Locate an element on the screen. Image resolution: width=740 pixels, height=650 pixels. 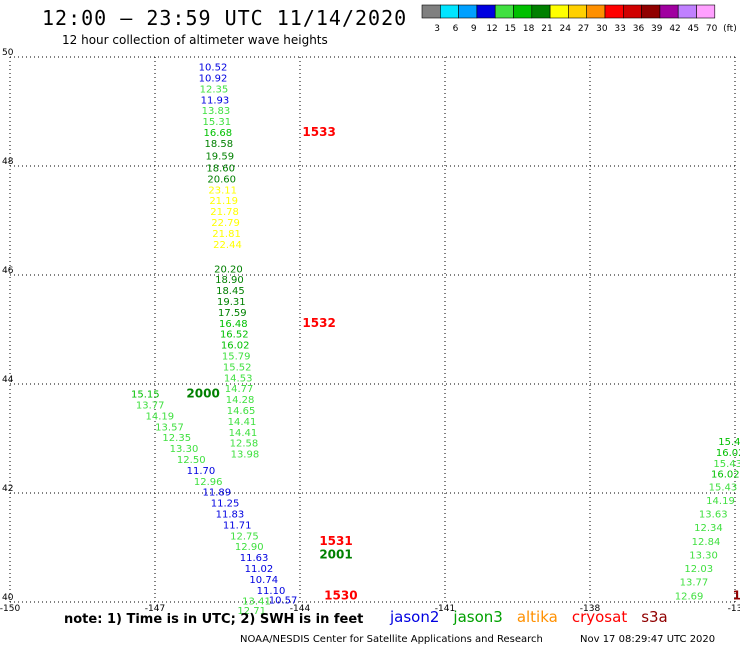
wave-height-value: 22.44 is located at coordinates (227, 245).